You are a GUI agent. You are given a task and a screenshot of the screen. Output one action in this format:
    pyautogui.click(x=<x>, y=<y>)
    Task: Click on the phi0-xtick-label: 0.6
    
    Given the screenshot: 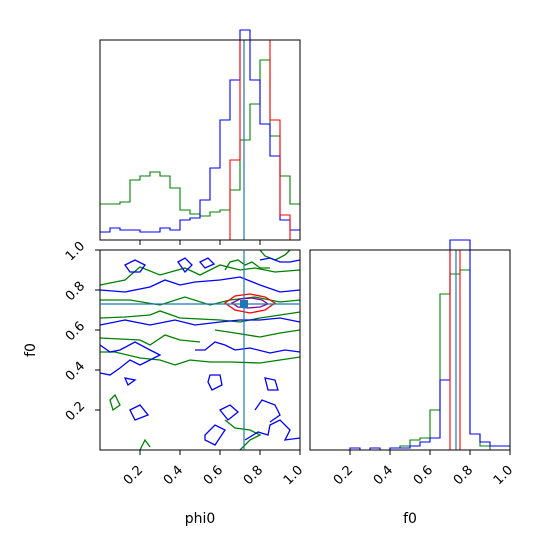 What is the action you would take?
    pyautogui.click(x=213, y=475)
    